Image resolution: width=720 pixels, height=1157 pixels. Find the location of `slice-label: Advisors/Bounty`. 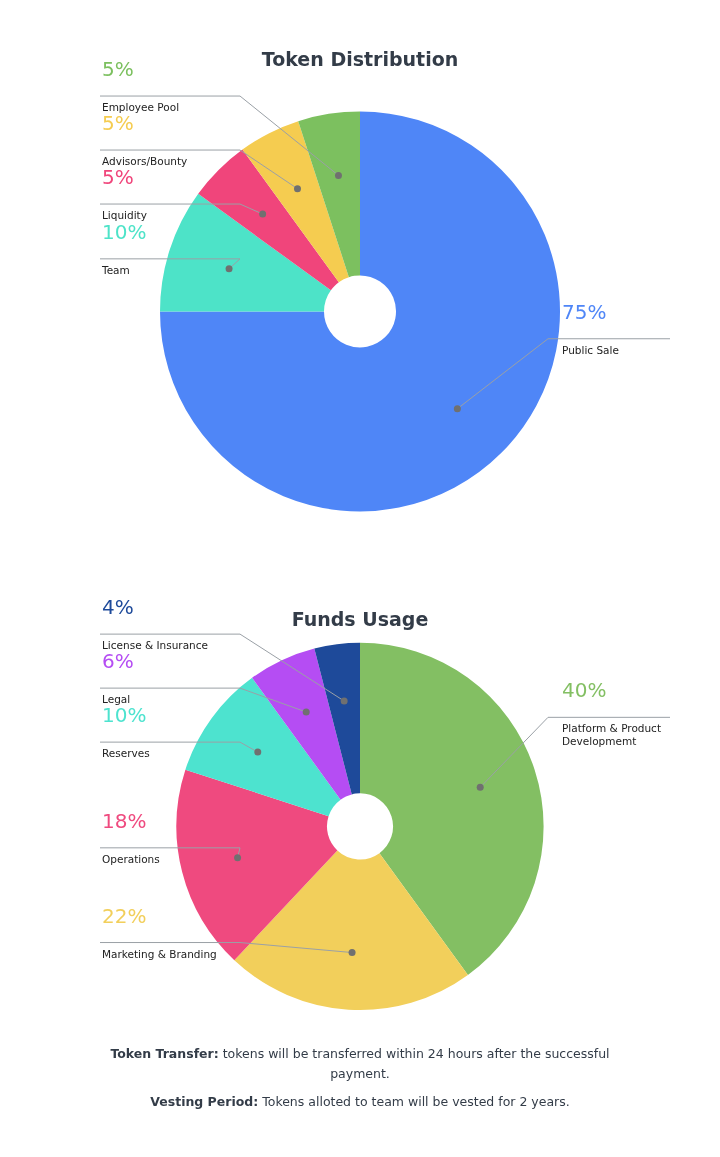

slice-label: Advisors/Bounty is located at coordinates (145, 161).